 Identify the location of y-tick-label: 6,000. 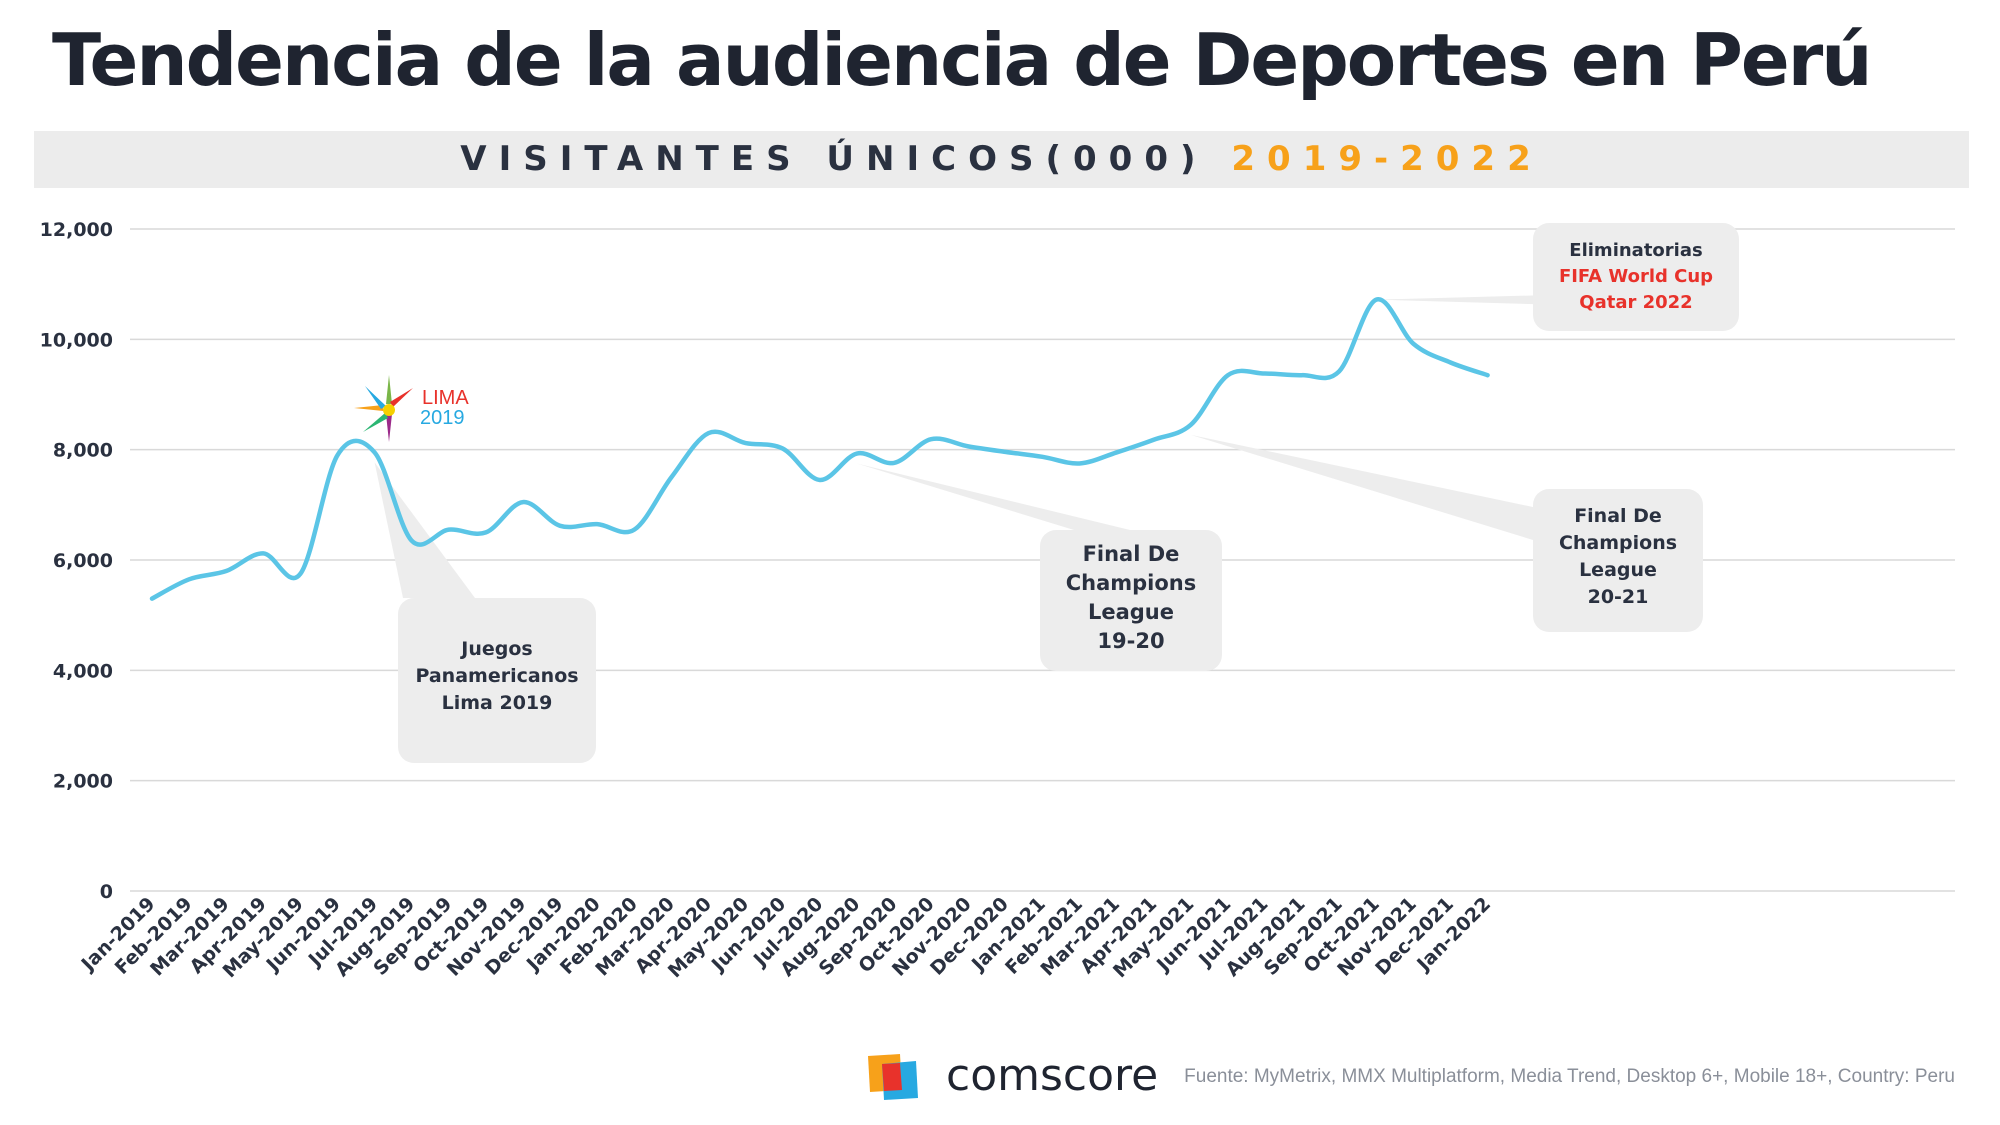
(83, 561).